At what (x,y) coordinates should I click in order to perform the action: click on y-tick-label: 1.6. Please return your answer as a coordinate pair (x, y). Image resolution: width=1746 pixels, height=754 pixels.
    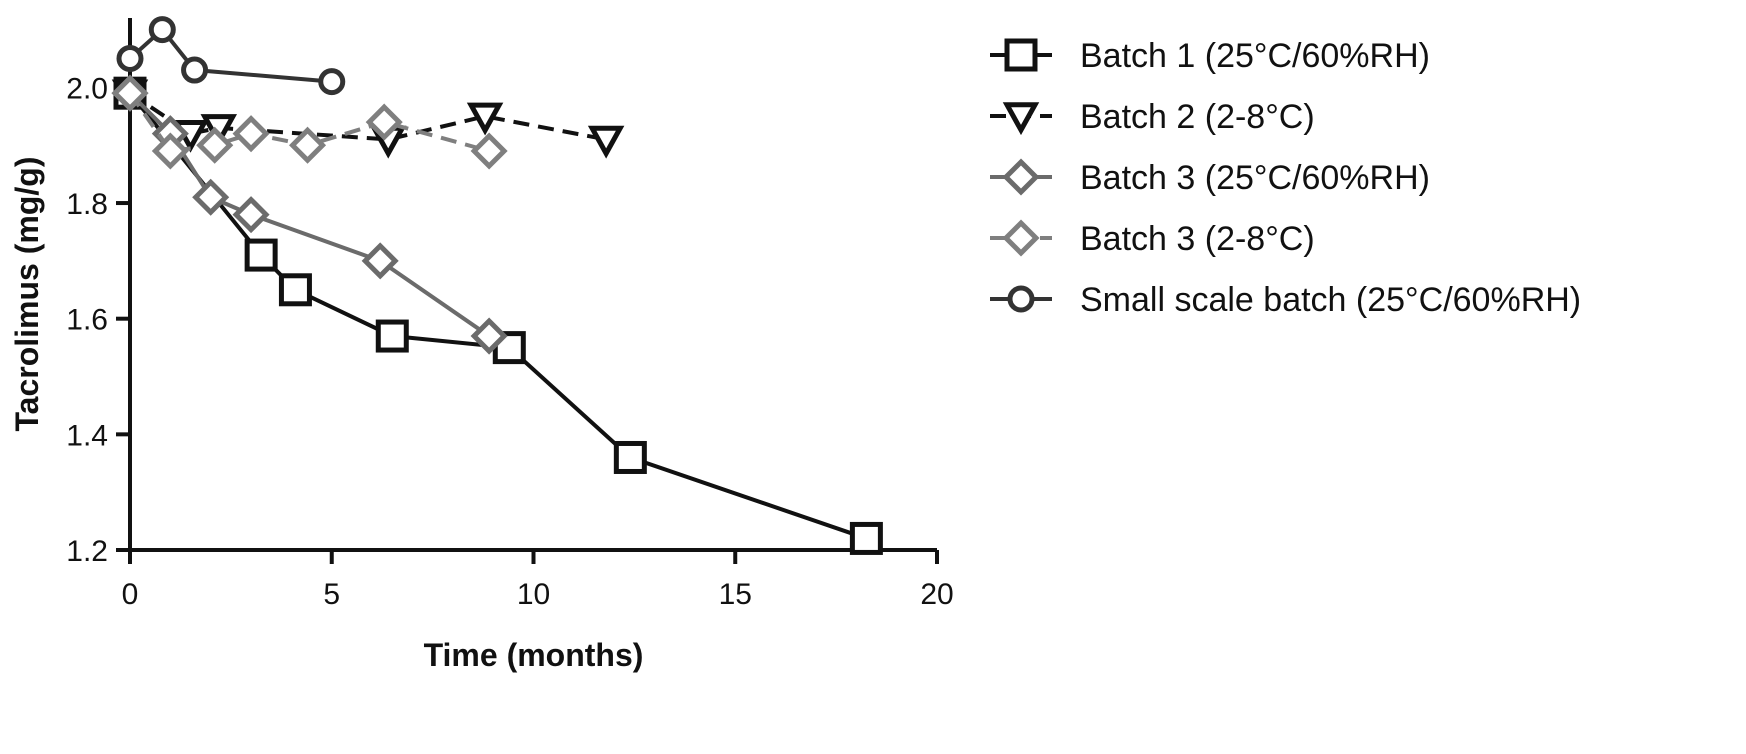
    Looking at the image, I should click on (87, 320).